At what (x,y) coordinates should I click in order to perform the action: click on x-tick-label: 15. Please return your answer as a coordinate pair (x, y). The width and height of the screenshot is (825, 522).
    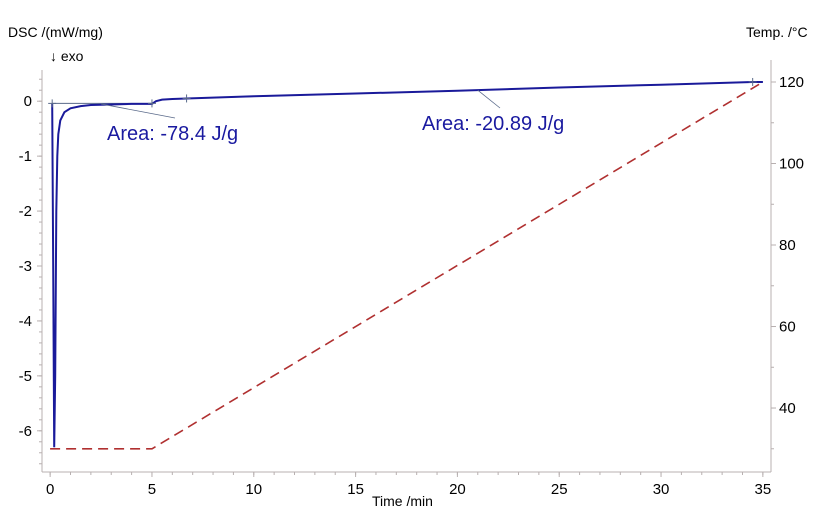
    Looking at the image, I should click on (355, 489).